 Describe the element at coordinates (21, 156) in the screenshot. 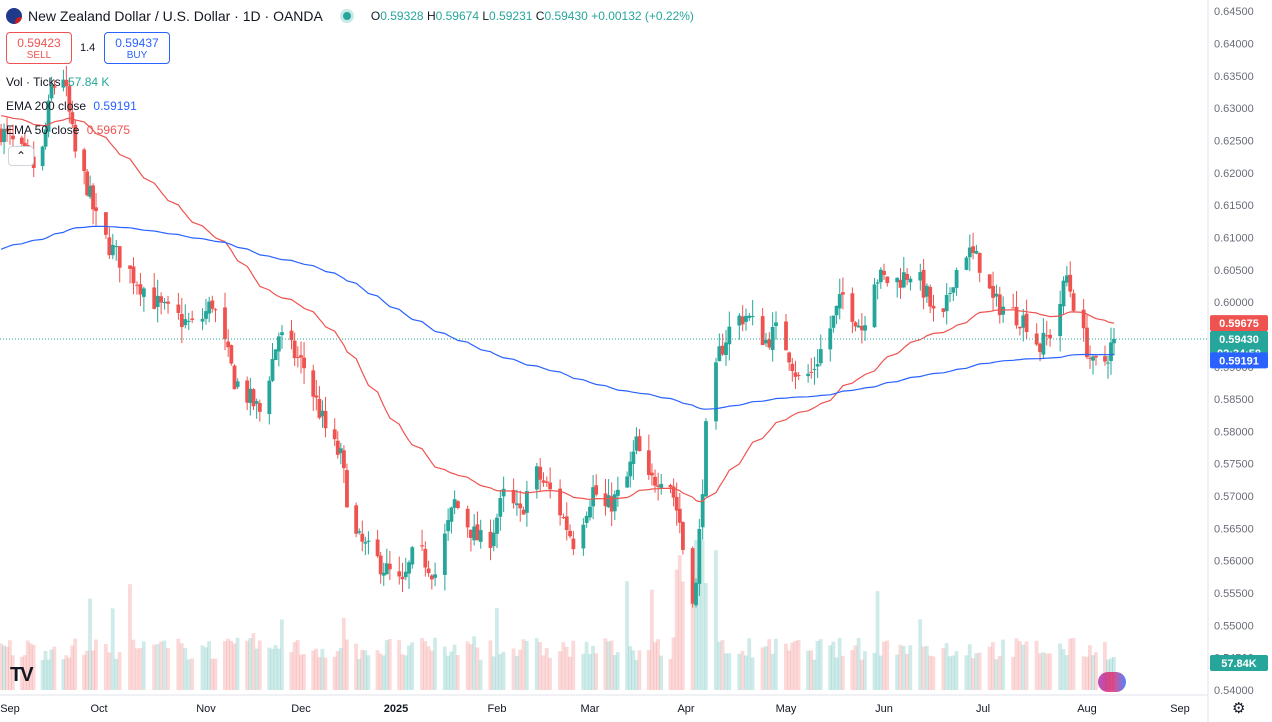

I see `collapse-legend-button: ⌃` at that location.